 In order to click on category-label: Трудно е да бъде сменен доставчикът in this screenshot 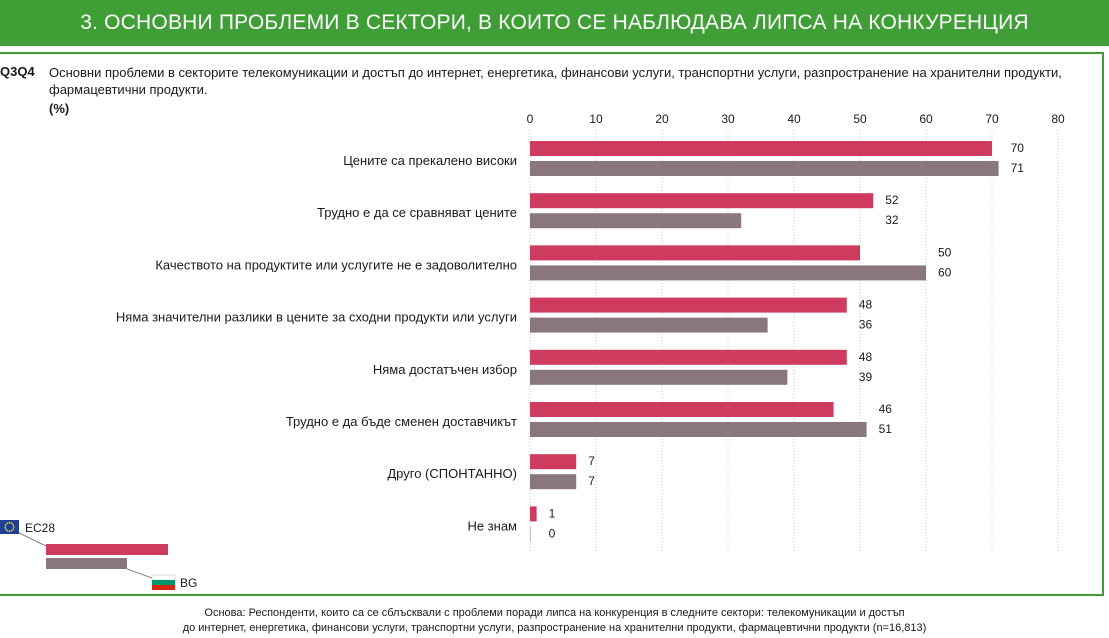, I will do `click(401, 421)`.